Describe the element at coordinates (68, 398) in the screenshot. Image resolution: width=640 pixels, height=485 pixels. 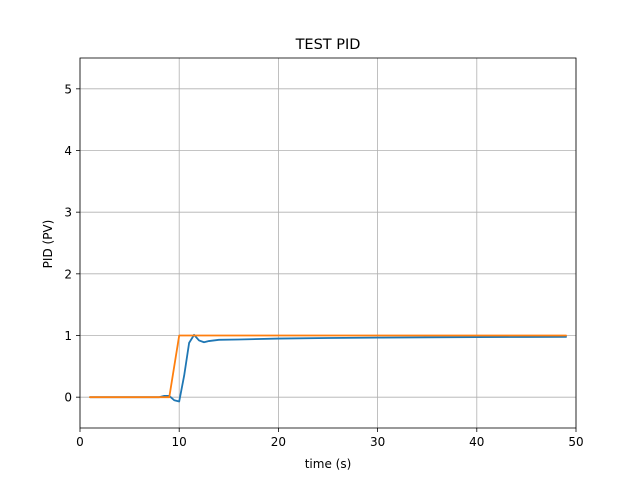
I see `y-tick-label: 0` at that location.